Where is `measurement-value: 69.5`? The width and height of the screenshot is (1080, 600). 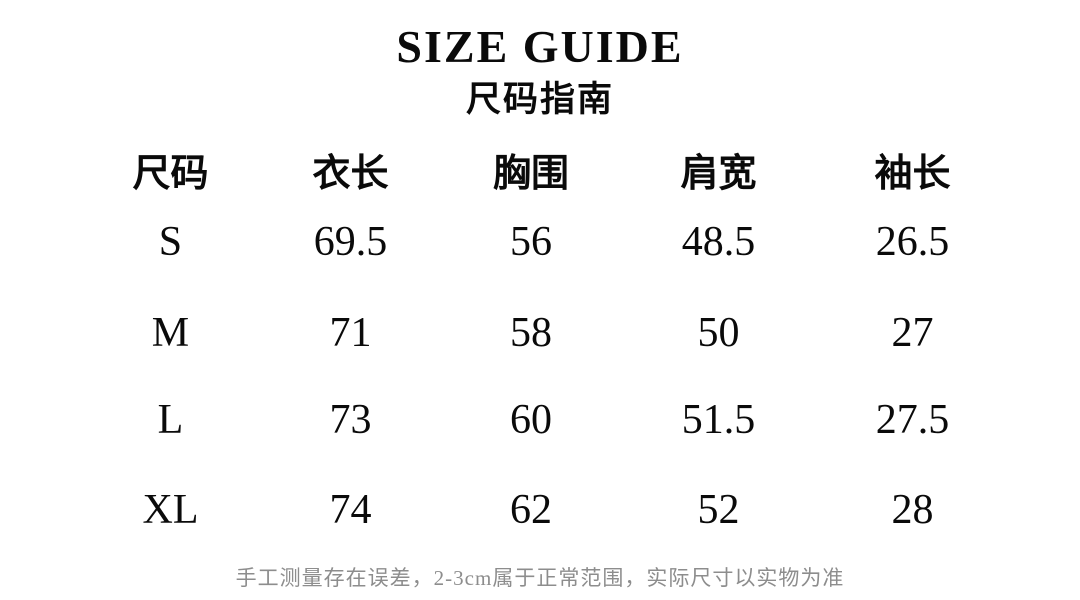
measurement-value: 69.5 is located at coordinates (350, 242).